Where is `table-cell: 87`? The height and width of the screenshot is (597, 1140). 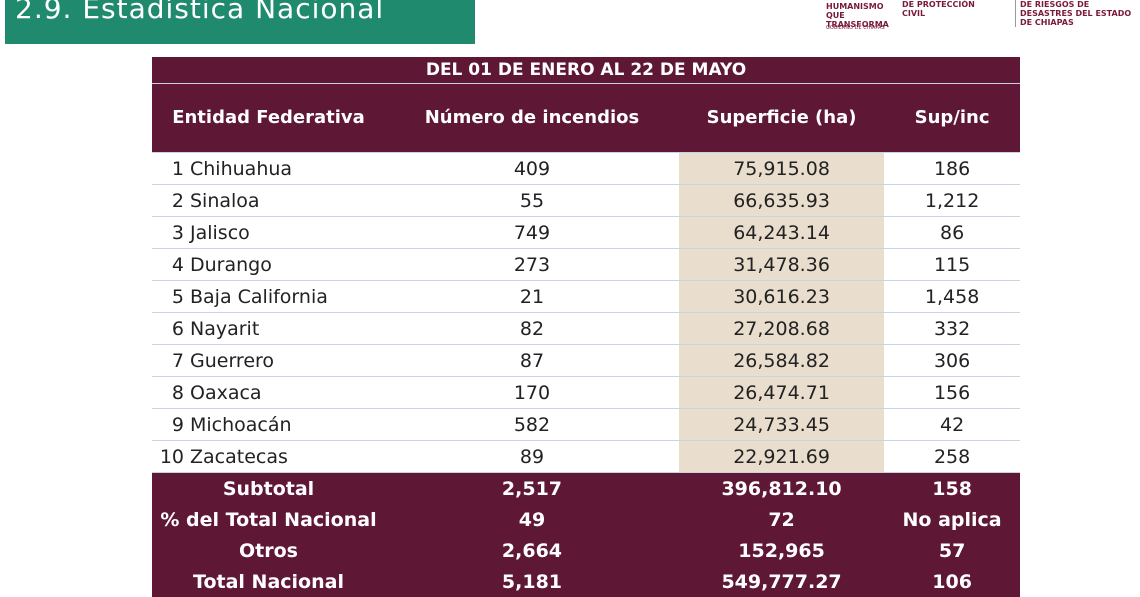 table-cell: 87 is located at coordinates (532, 360).